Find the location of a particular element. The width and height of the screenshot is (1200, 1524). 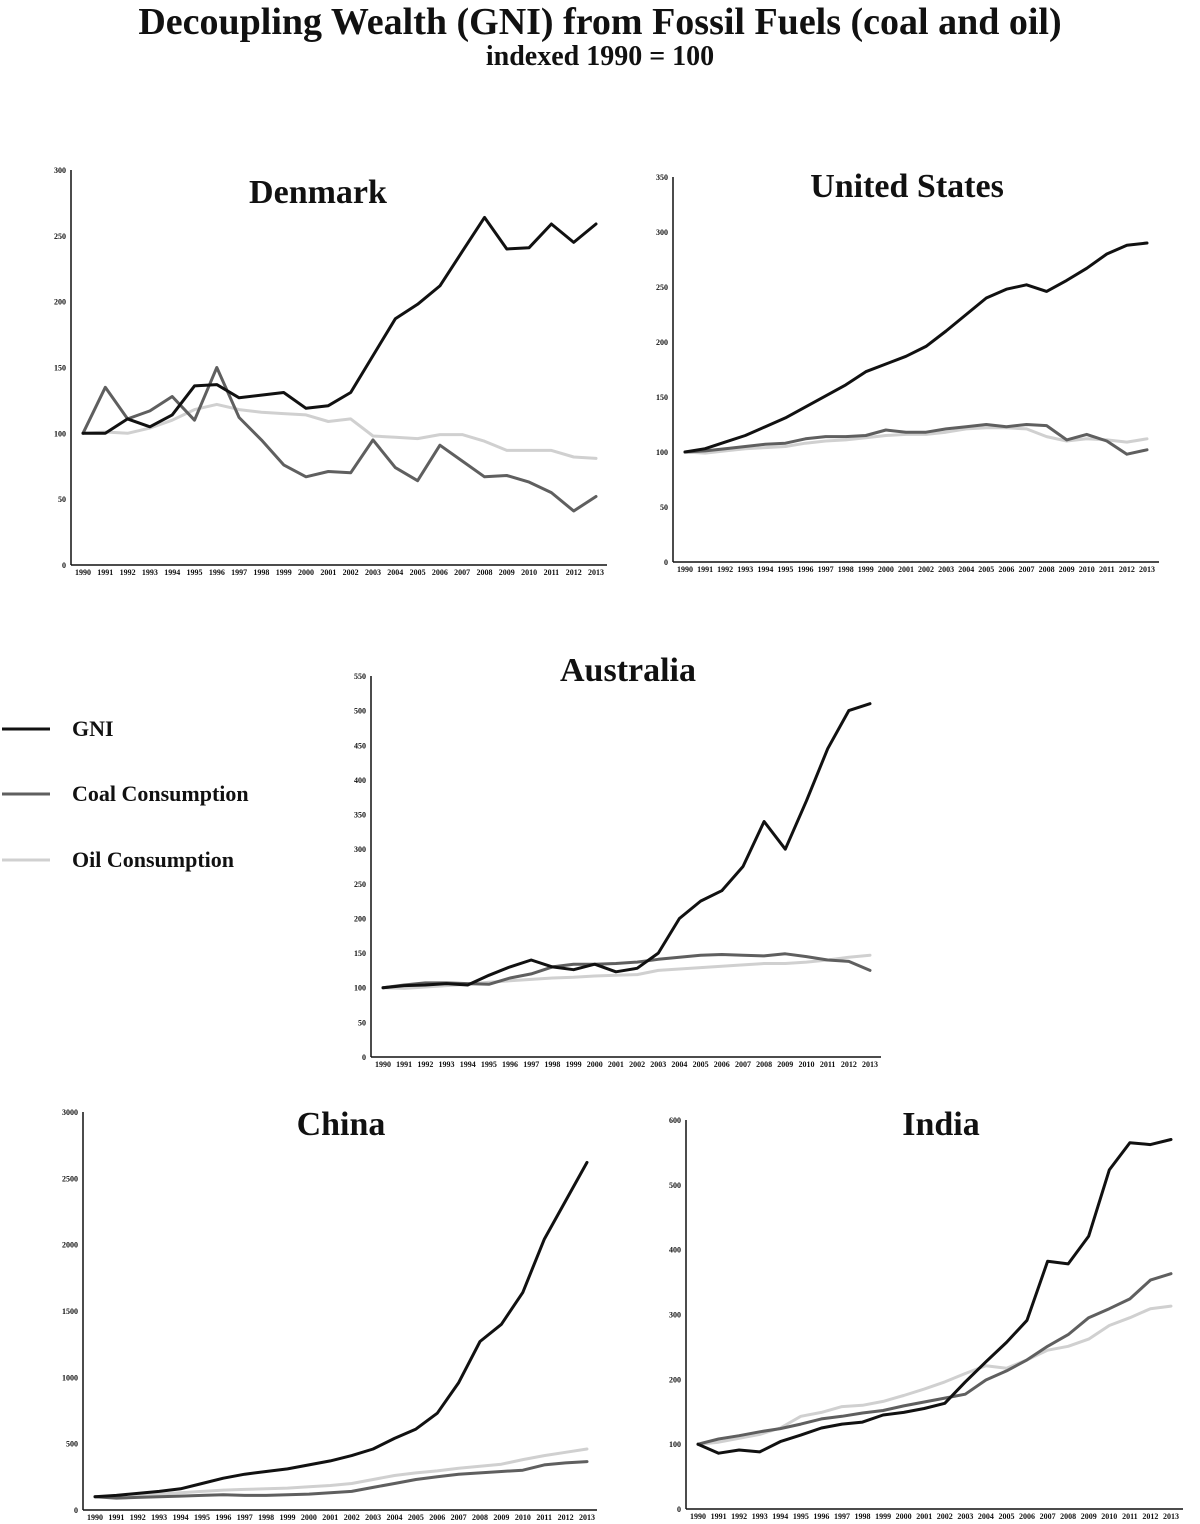

x-tick-label-china: 1992 is located at coordinates (138, 1517).